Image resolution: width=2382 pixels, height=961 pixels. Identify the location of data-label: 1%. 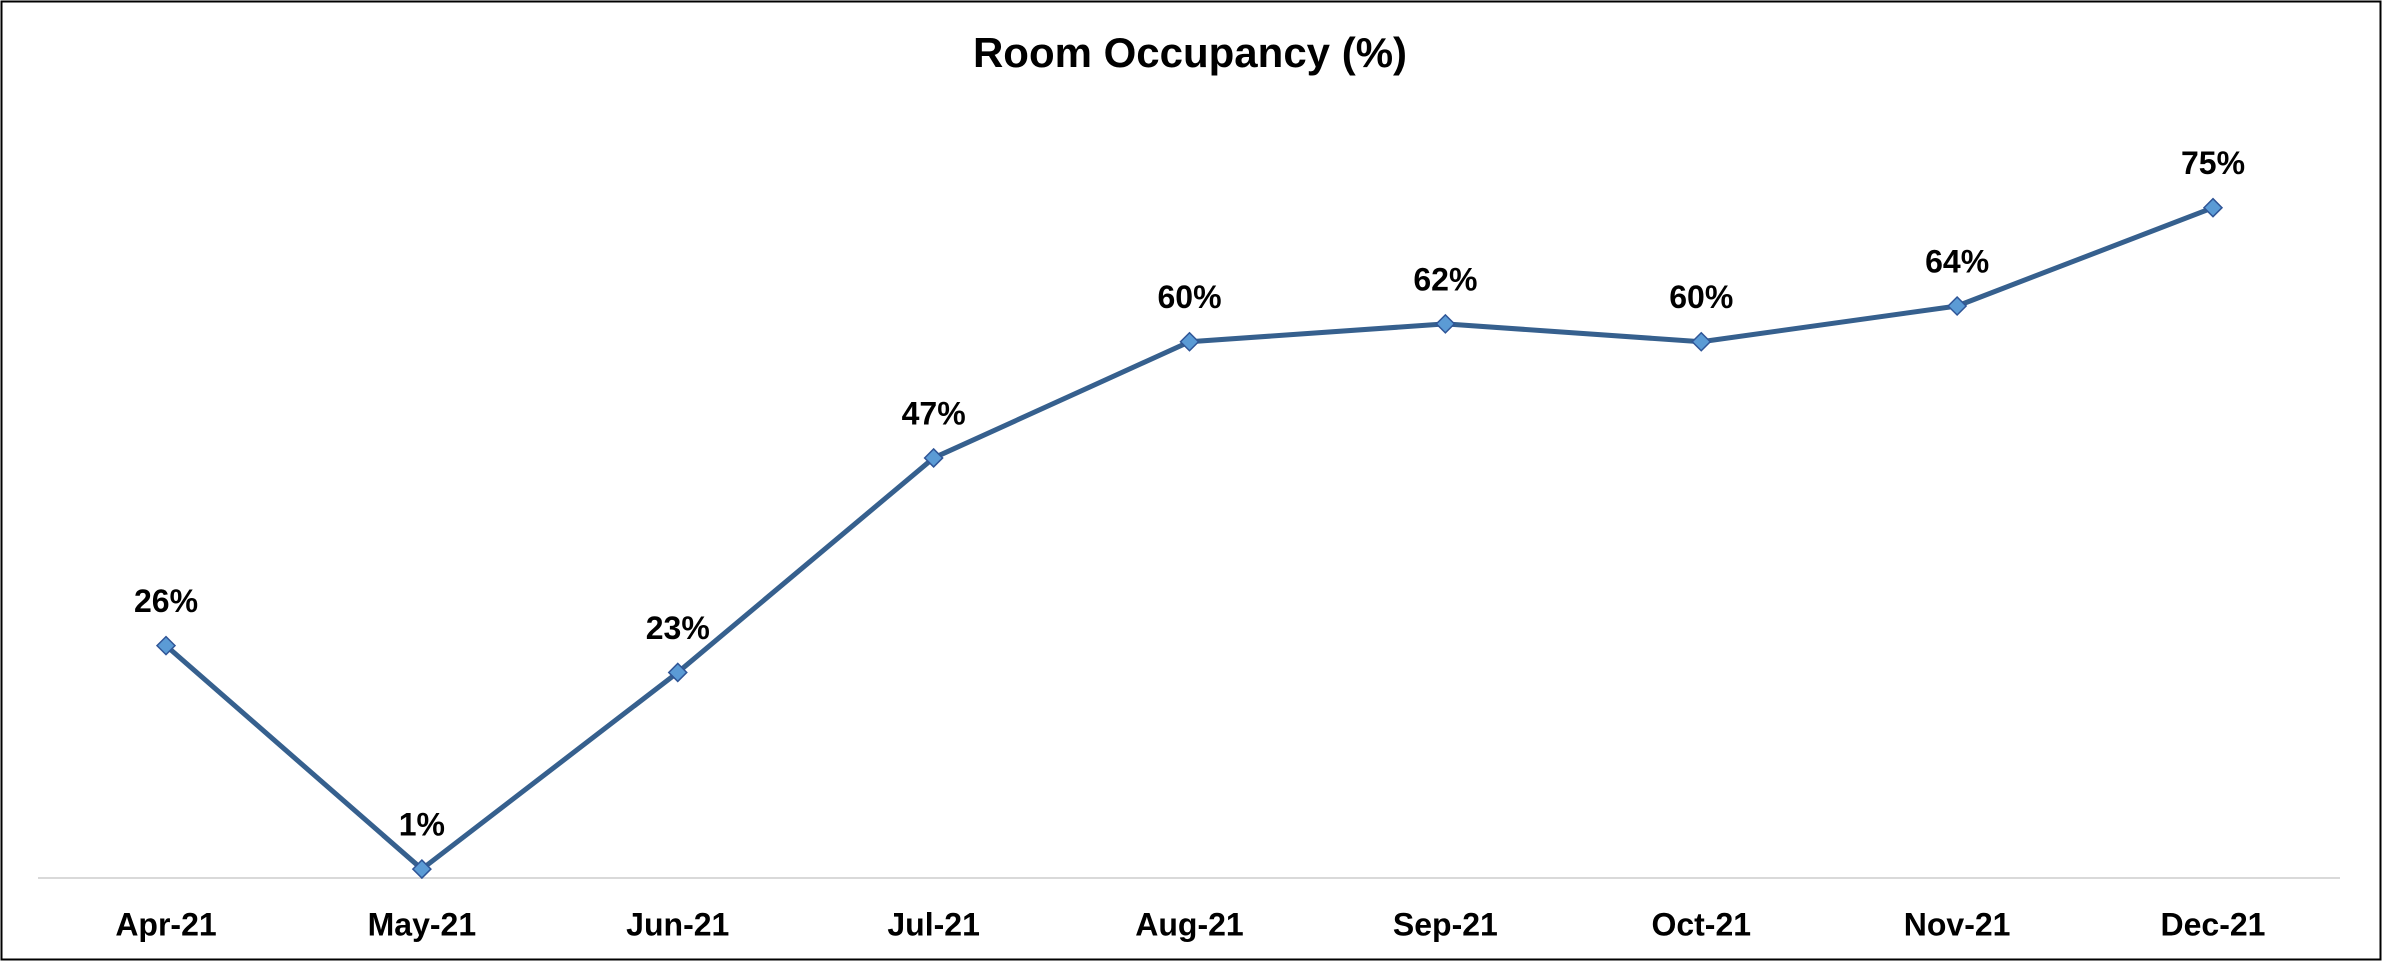
(422, 825).